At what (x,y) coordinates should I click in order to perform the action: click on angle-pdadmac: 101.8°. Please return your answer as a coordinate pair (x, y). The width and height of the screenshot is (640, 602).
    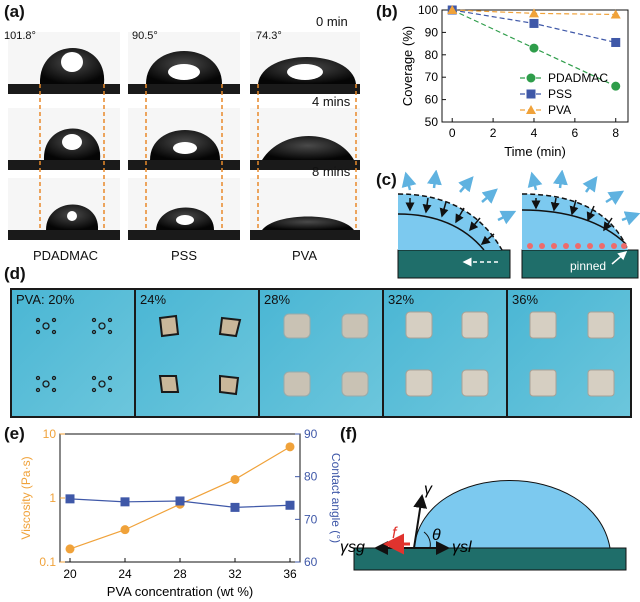
    Looking at the image, I should click on (20, 36).